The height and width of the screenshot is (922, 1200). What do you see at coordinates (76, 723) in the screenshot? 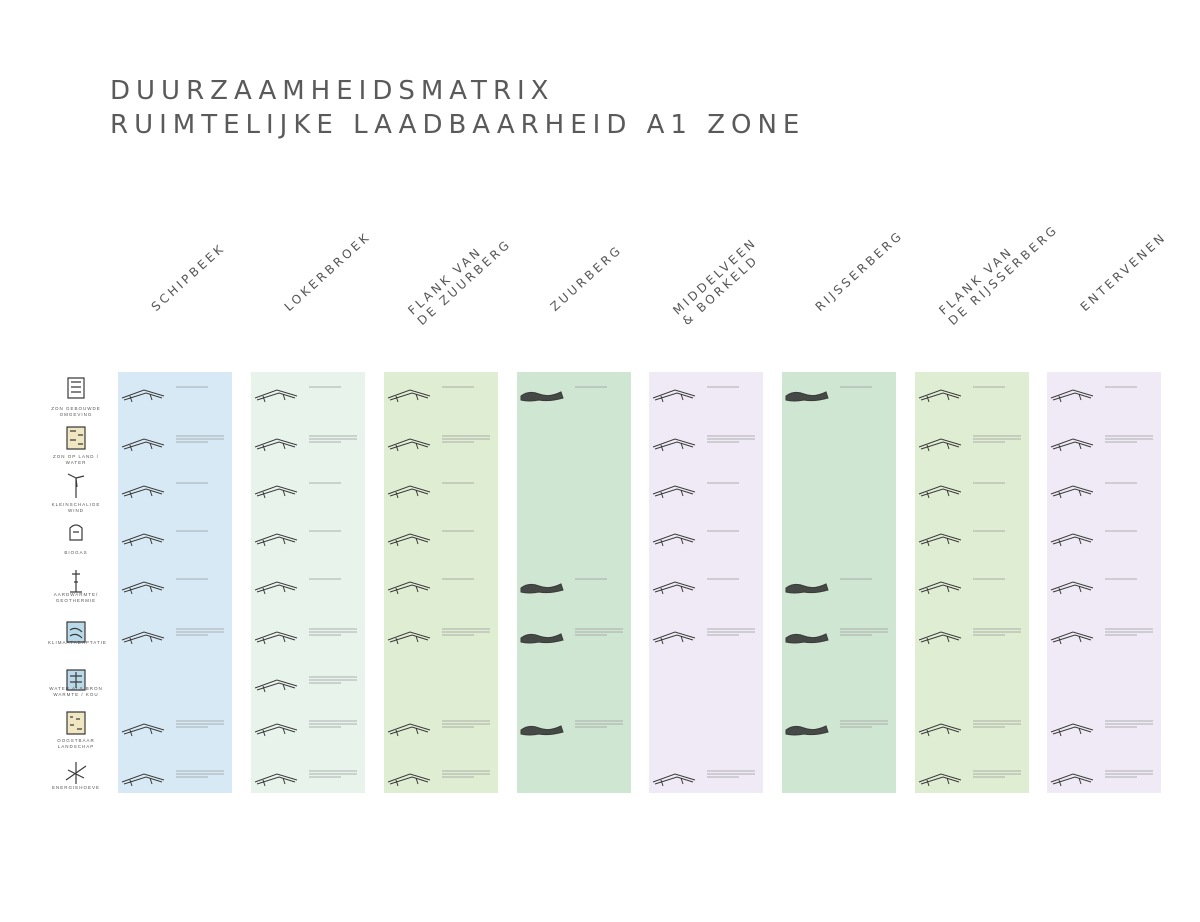
I see `harvest-landscape-icon` at bounding box center [76, 723].